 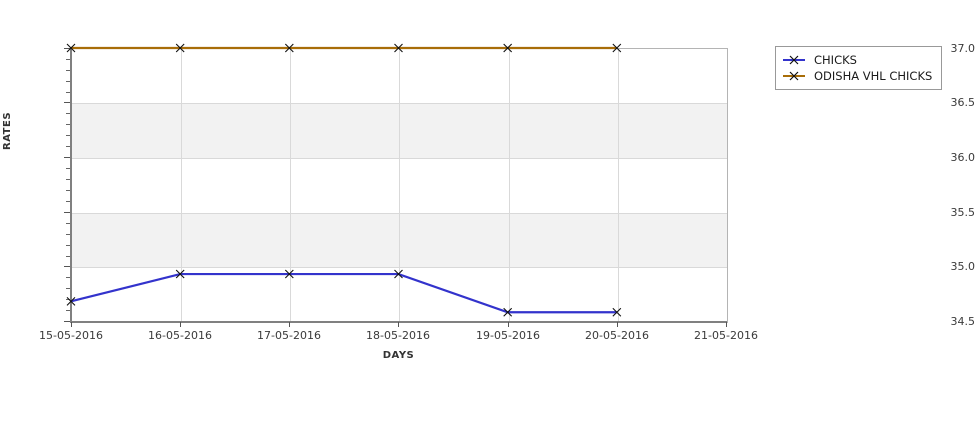 I want to click on x-axis-tick-label: 15-05-2016, so click(x=71, y=335).